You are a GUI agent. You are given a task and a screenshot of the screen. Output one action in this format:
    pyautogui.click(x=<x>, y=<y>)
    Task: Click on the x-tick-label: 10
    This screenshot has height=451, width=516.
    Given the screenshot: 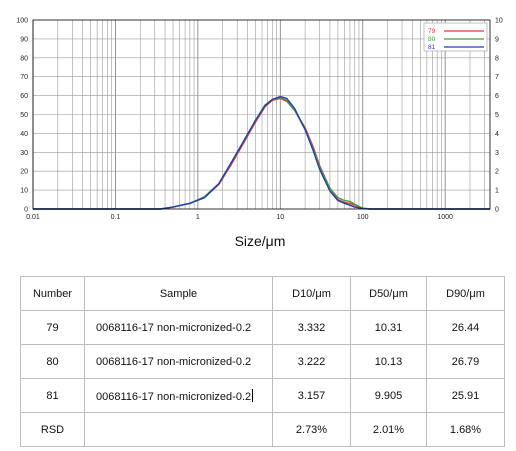 What is the action you would take?
    pyautogui.click(x=280, y=217)
    